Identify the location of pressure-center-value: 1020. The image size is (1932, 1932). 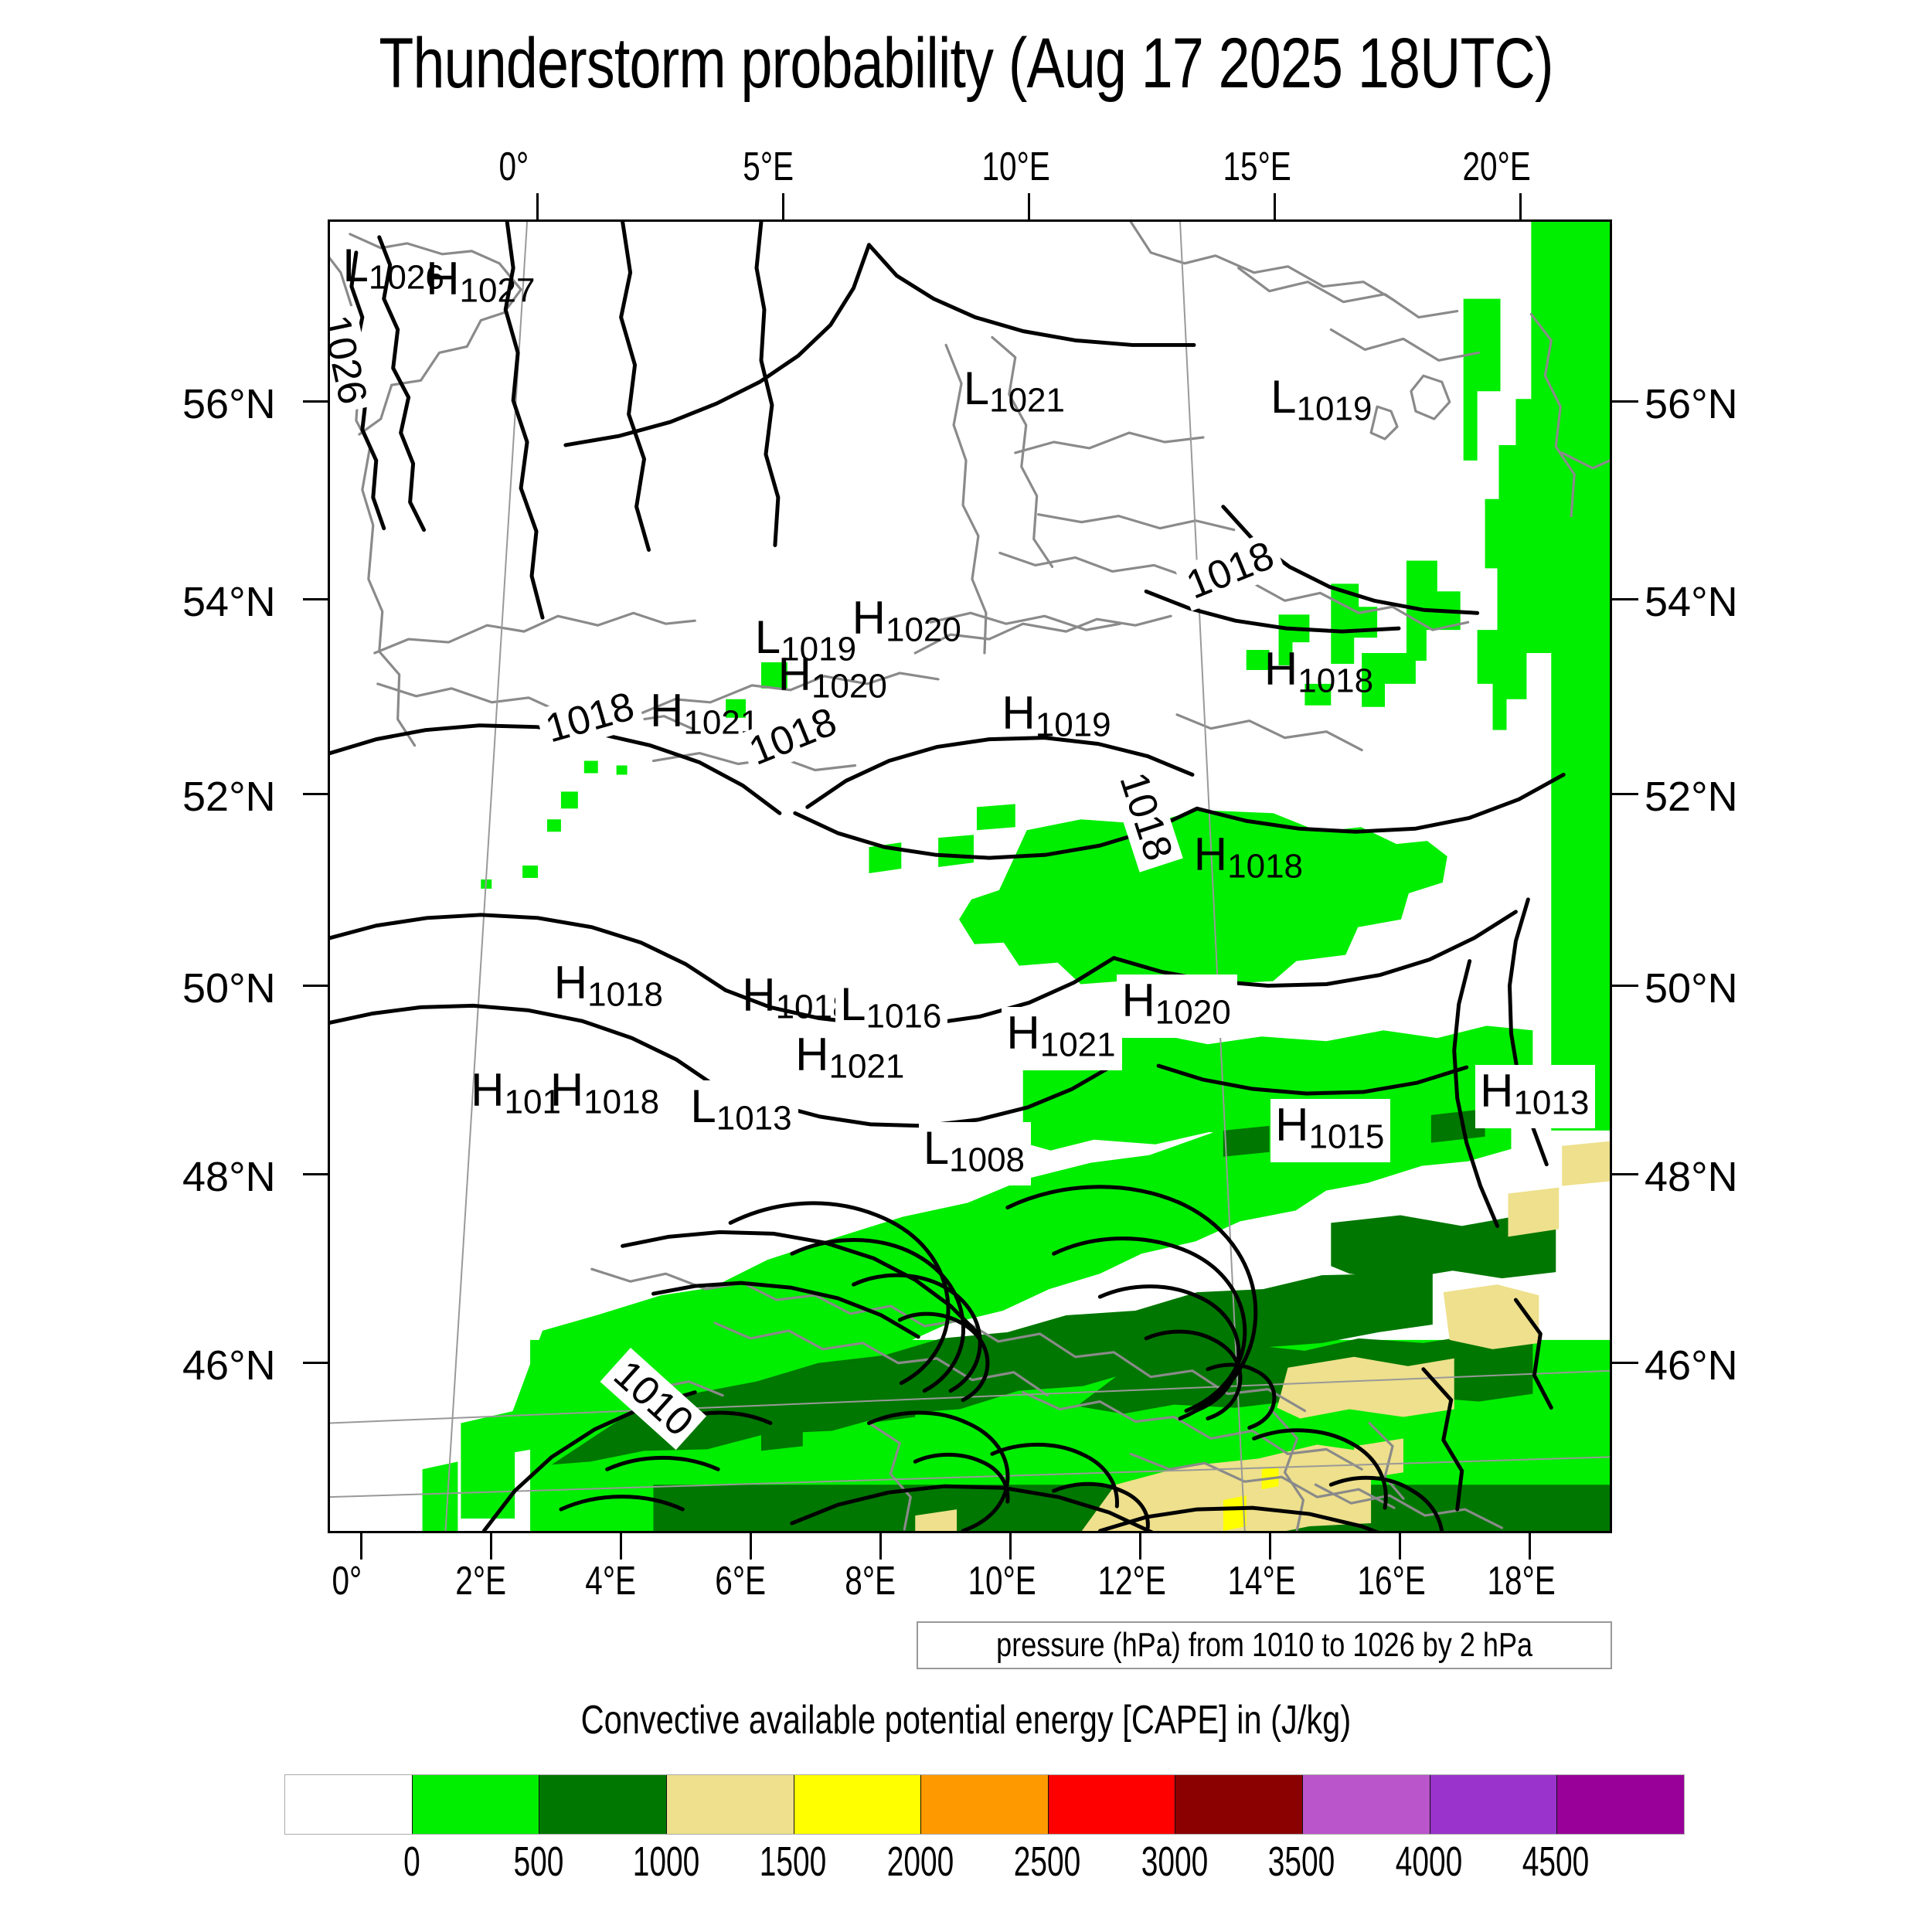
(1193, 1013).